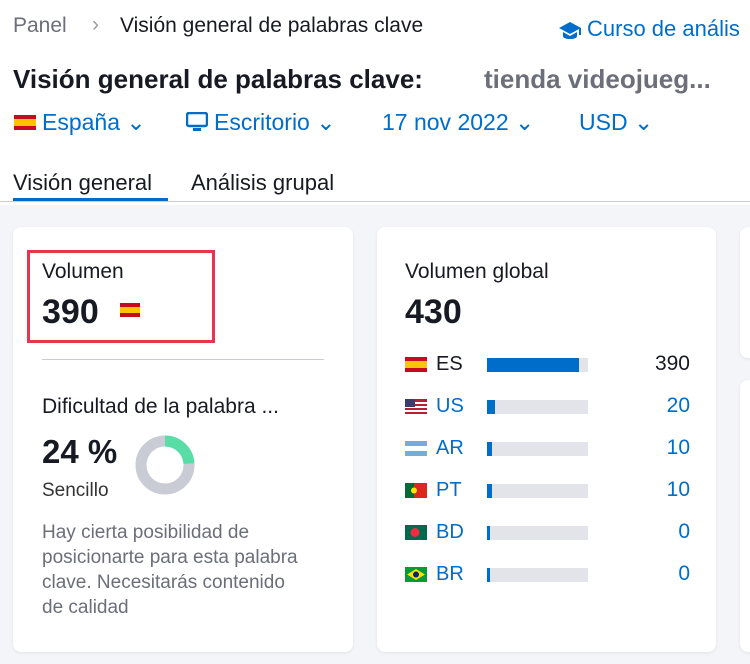 This screenshot has width=750, height=664. What do you see at coordinates (40, 25) in the screenshot?
I see `breadcrumb-link: Panel` at bounding box center [40, 25].